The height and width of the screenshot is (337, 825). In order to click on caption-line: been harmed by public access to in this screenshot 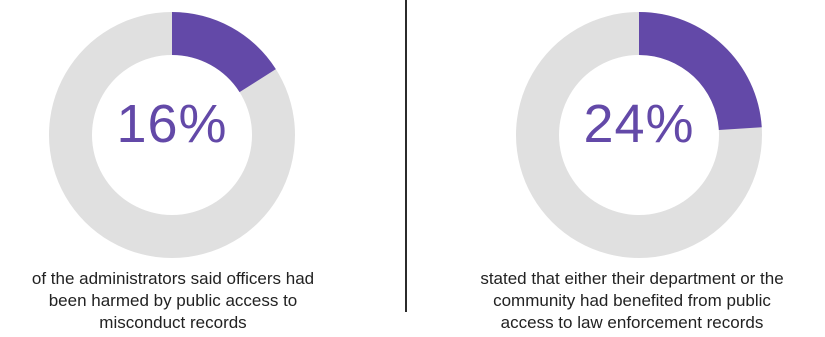, I will do `click(173, 300)`.